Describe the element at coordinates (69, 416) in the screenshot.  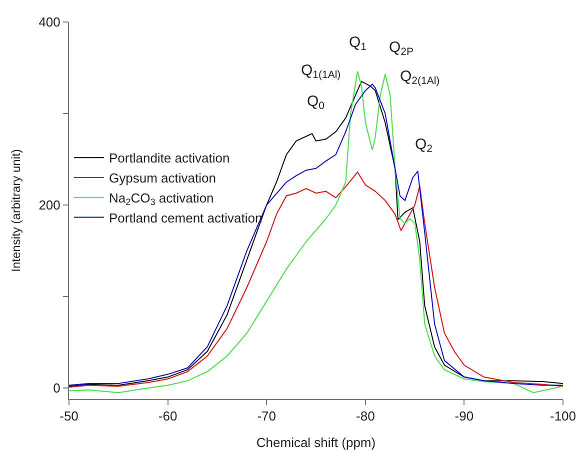
I see `x-tick-label: -50` at that location.